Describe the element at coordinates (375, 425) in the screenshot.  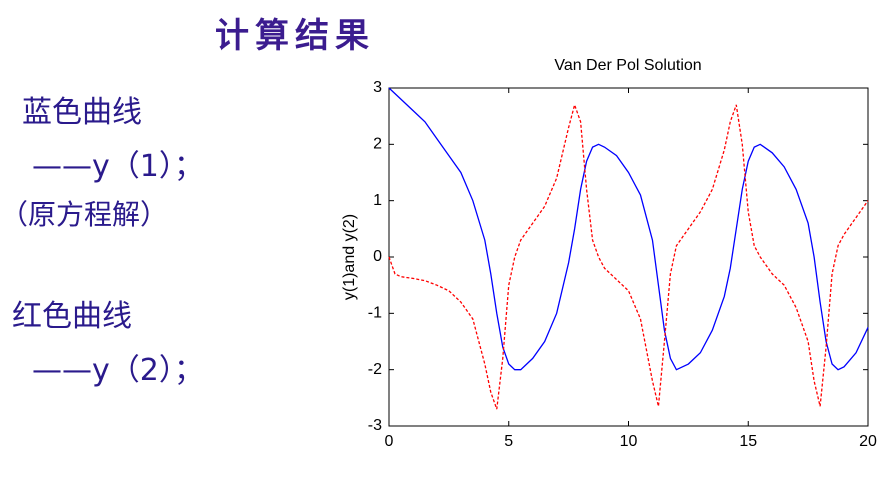
I see `y-tick-label: -3` at that location.